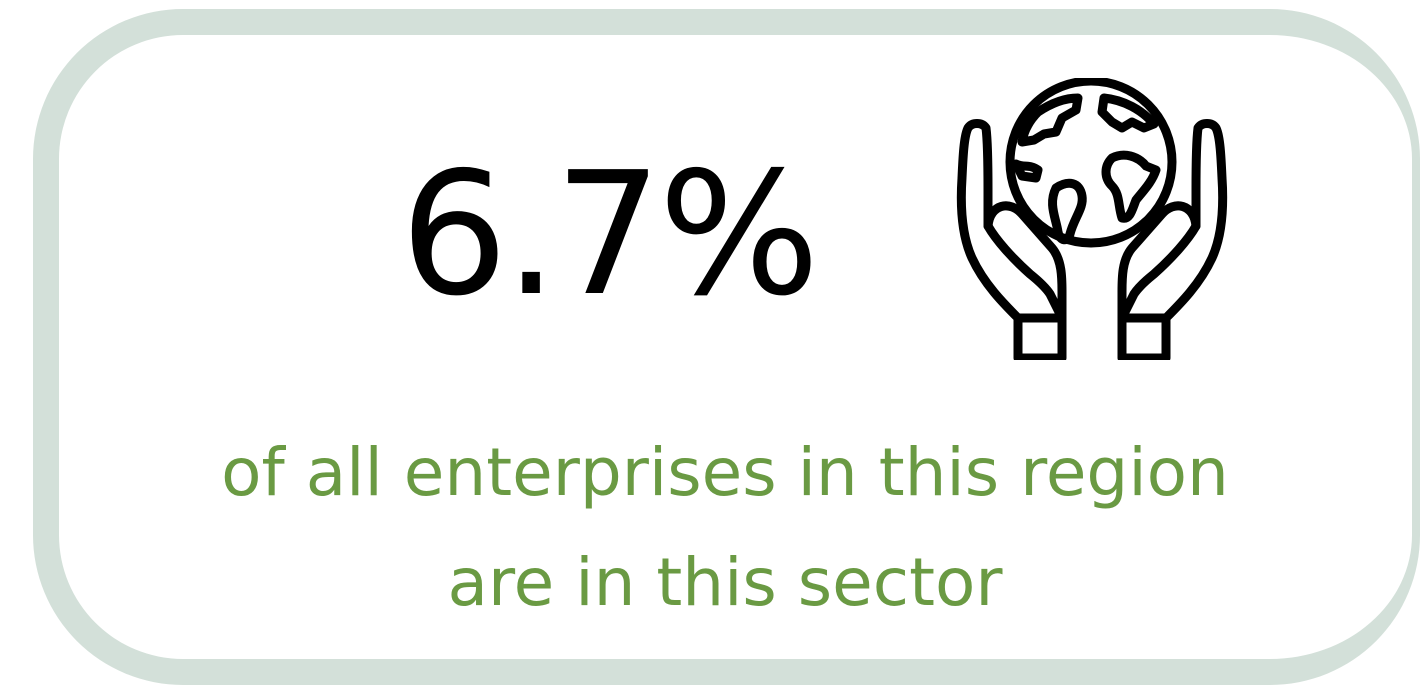 The width and height of the screenshot is (1420, 699). I want to click on globe-icon, so click(1091, 163).